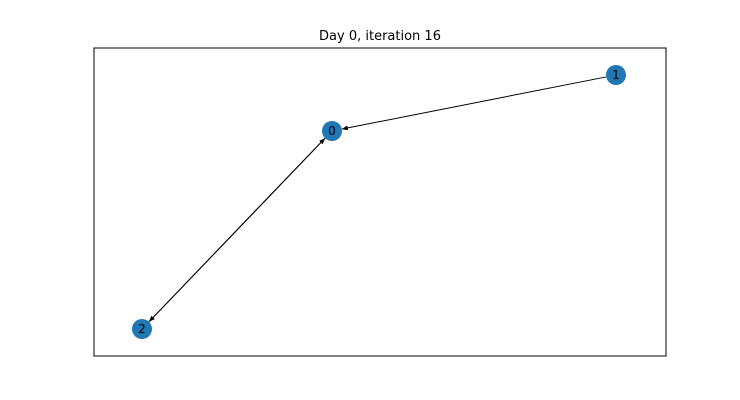 This screenshot has width=740, height=400. I want to click on node-2: 2, so click(142, 329).